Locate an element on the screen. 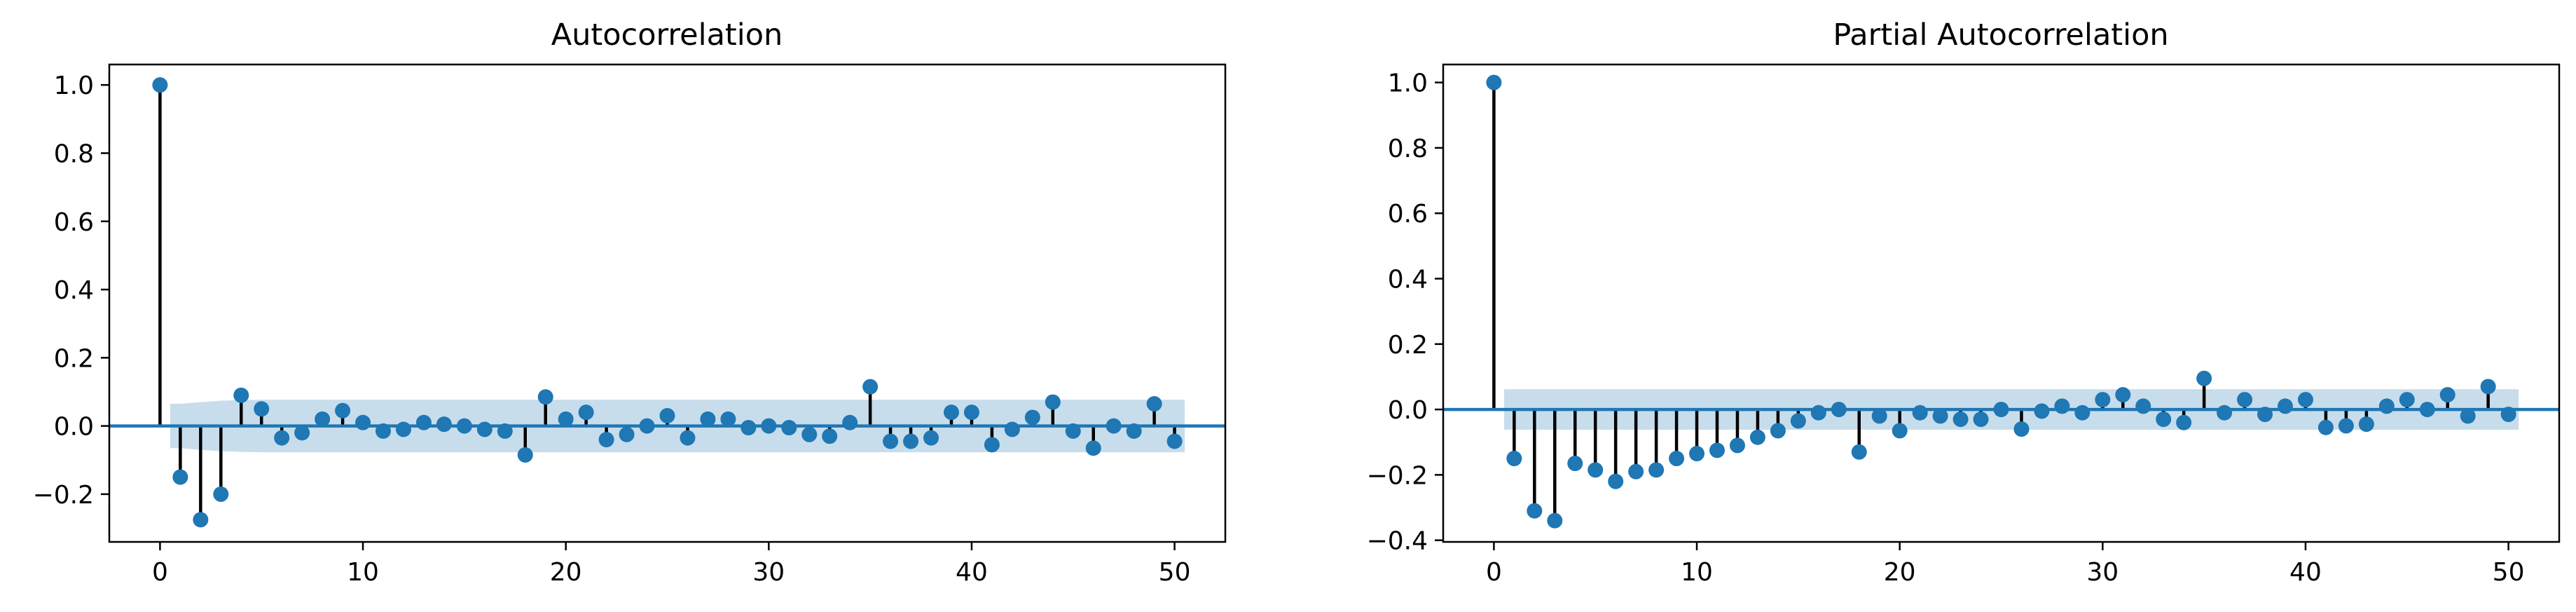 Image resolution: width=2576 pixels, height=612 pixels. y-tick-label: −0.4 is located at coordinates (1397, 541).